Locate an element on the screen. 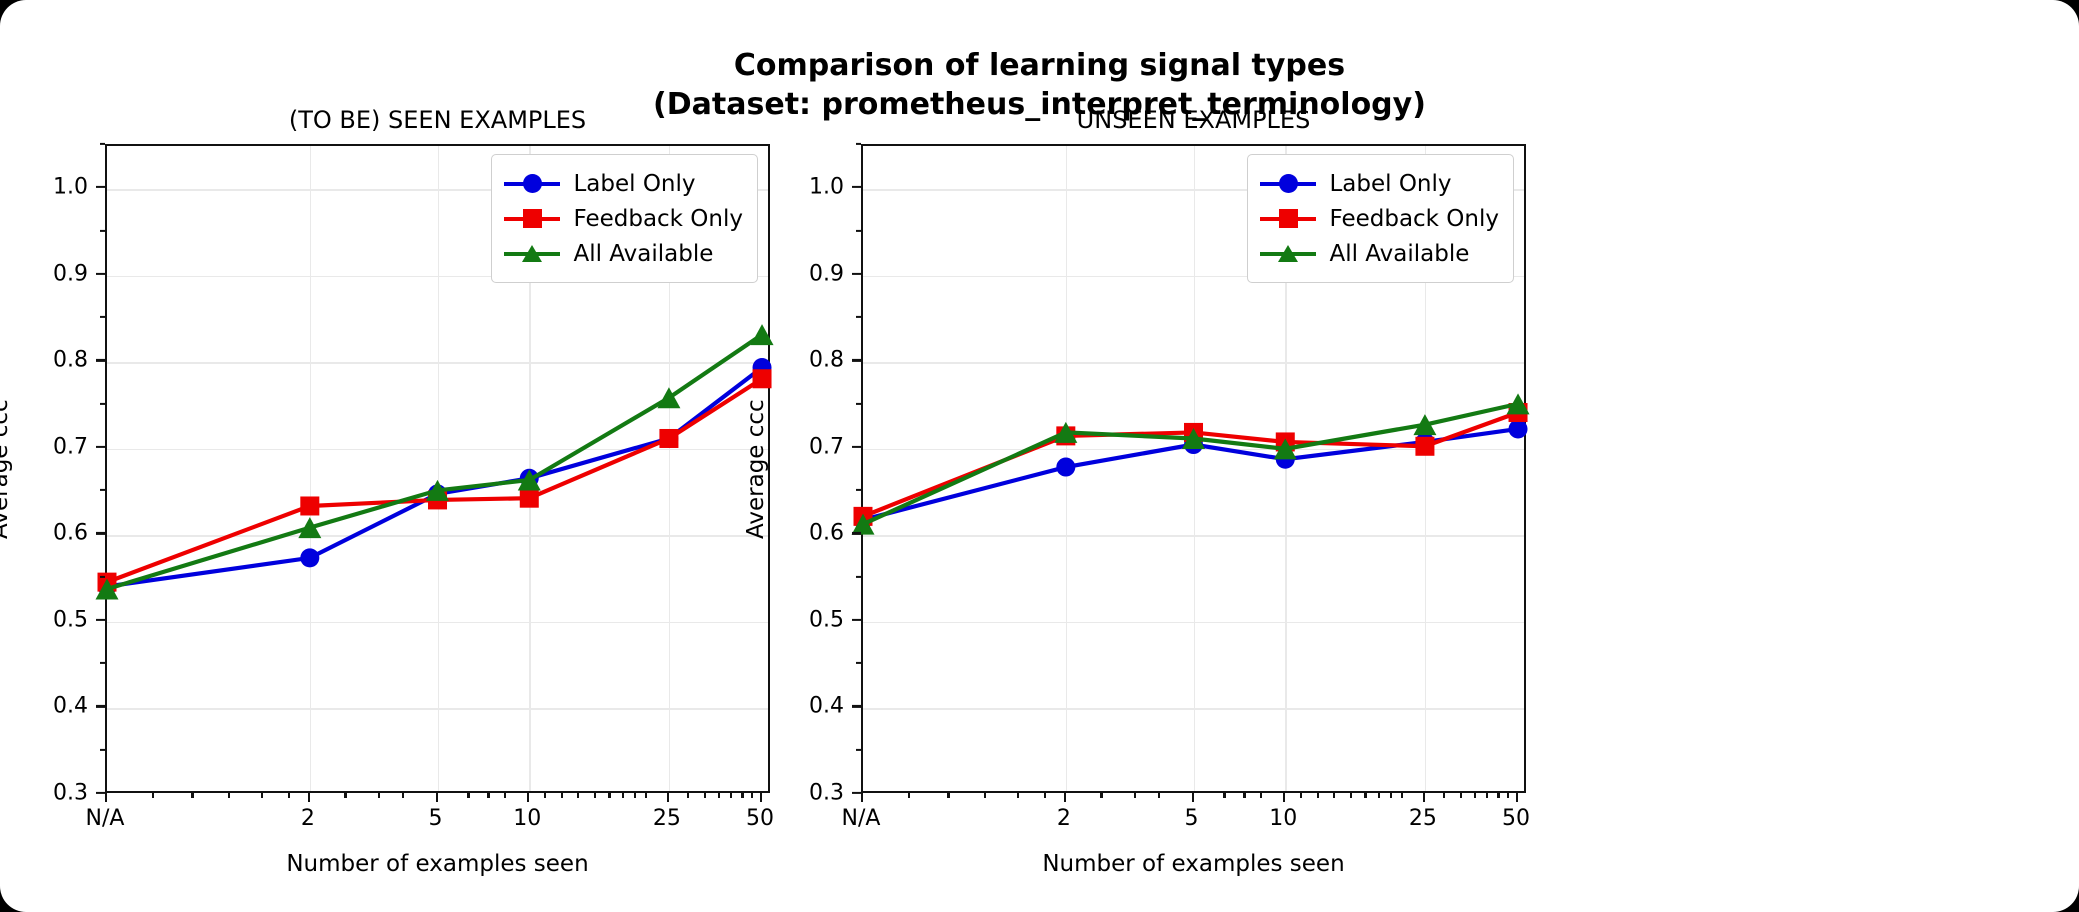 The height and width of the screenshot is (912, 2079). subplot-title: (TO BE) SEEN EXAMPLES is located at coordinates (437, 120).